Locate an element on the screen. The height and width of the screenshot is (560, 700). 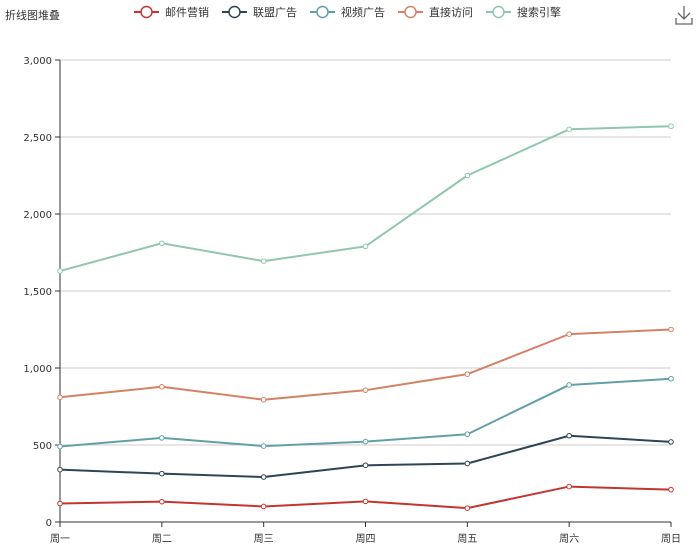
x-tick-label: 周六 is located at coordinates (569, 539).